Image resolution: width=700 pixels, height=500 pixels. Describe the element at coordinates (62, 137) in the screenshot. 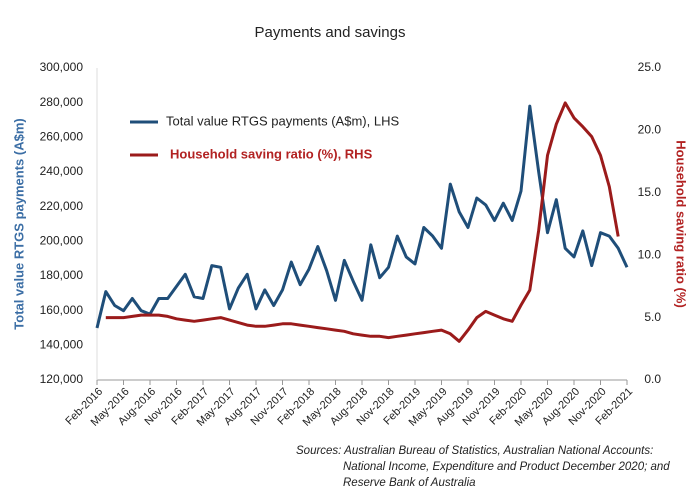

I see `y-tick-label: 260,000` at that location.